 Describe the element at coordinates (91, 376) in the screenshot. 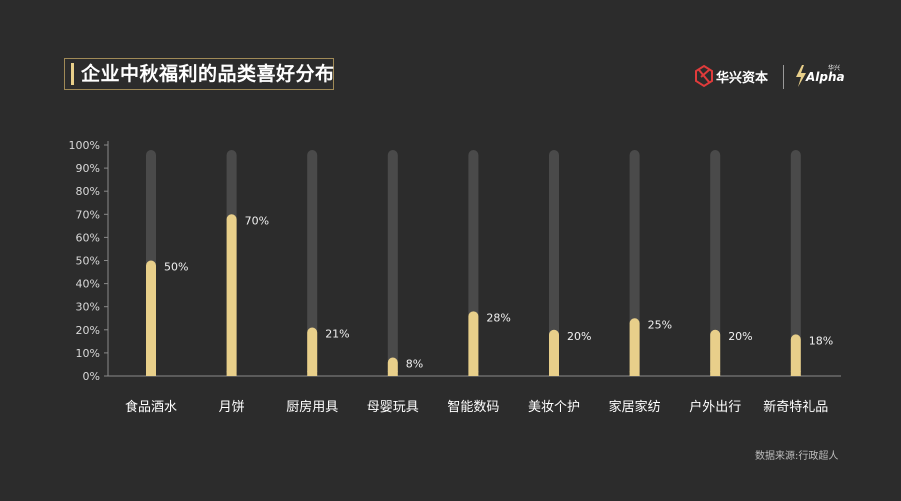

I see `y-tick-label: 0%` at that location.